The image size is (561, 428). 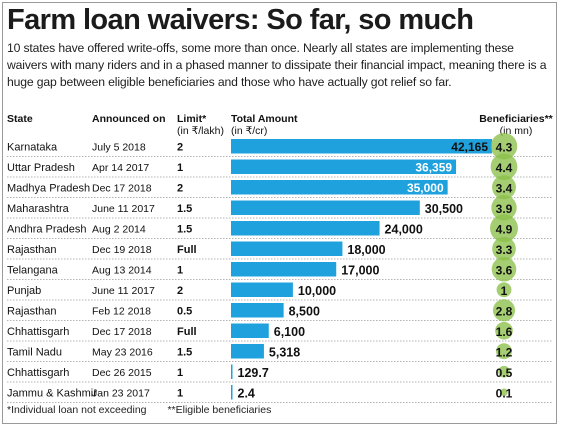 What do you see at coordinates (34, 352) in the screenshot?
I see `state-label: Tamil Nadu` at bounding box center [34, 352].